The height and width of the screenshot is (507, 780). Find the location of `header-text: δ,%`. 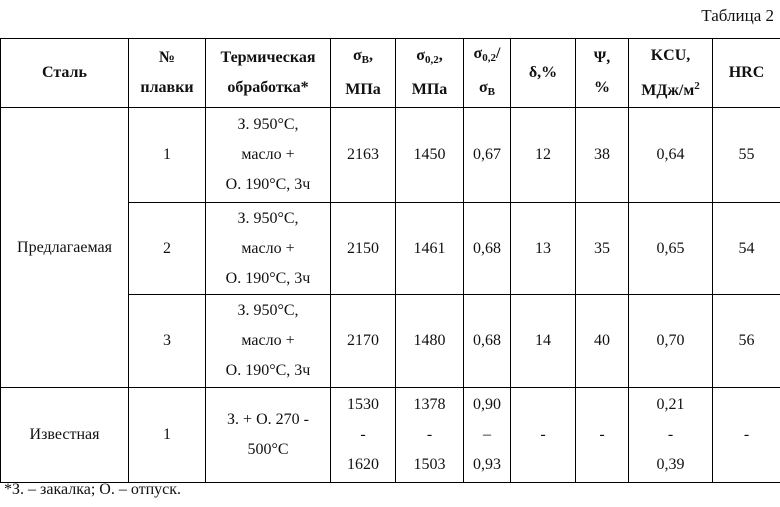

header-text: δ,% is located at coordinates (543, 72).